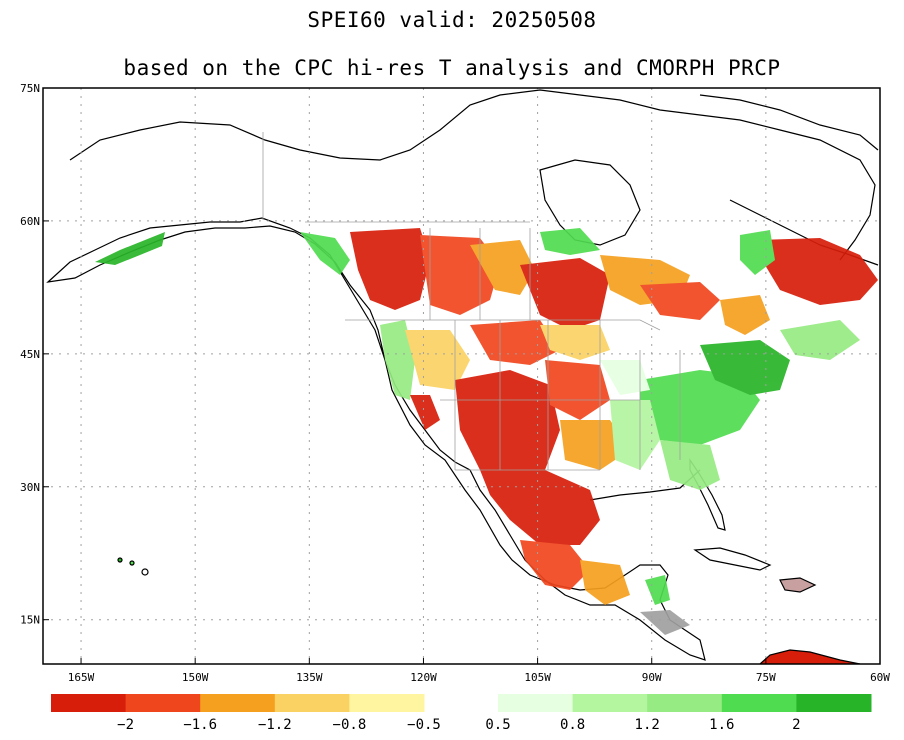  I want to click on colorbar-label: −1.6, so click(200, 725).